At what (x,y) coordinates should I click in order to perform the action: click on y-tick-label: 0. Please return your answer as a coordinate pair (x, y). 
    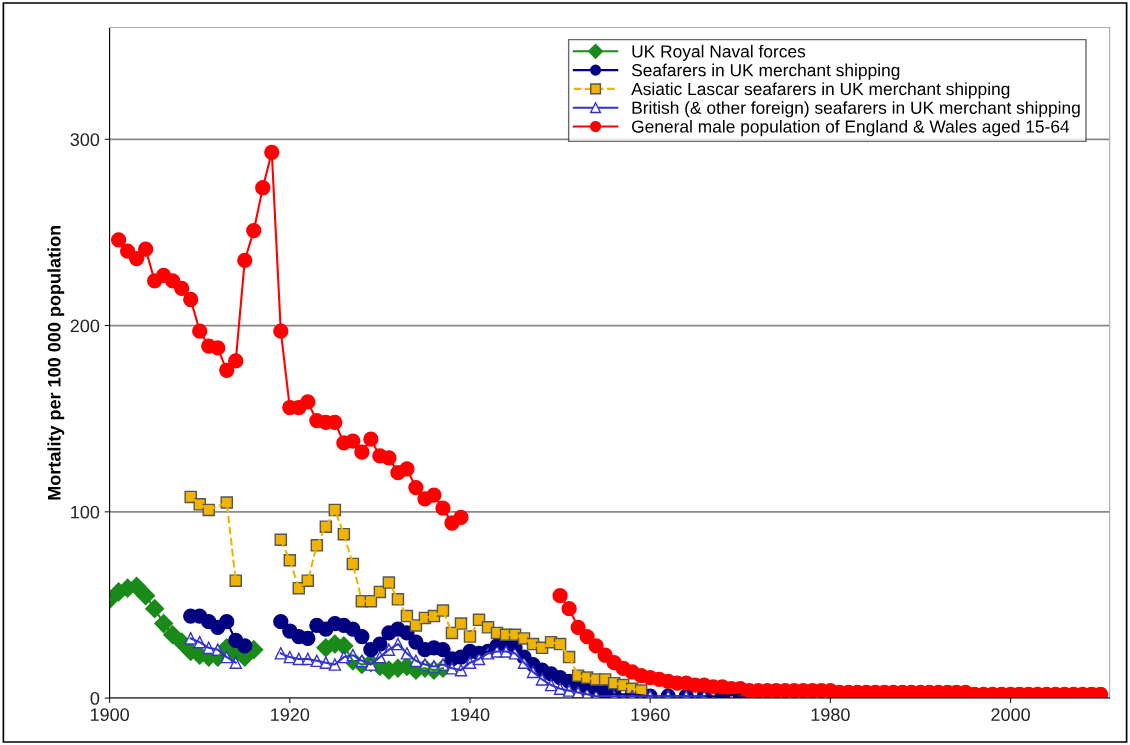
    Looking at the image, I should click on (95, 698).